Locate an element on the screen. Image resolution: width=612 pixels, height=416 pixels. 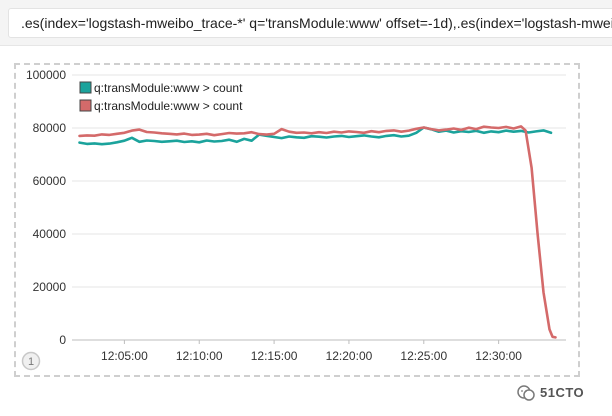
y-tick-label: 40000 is located at coordinates (50, 234).